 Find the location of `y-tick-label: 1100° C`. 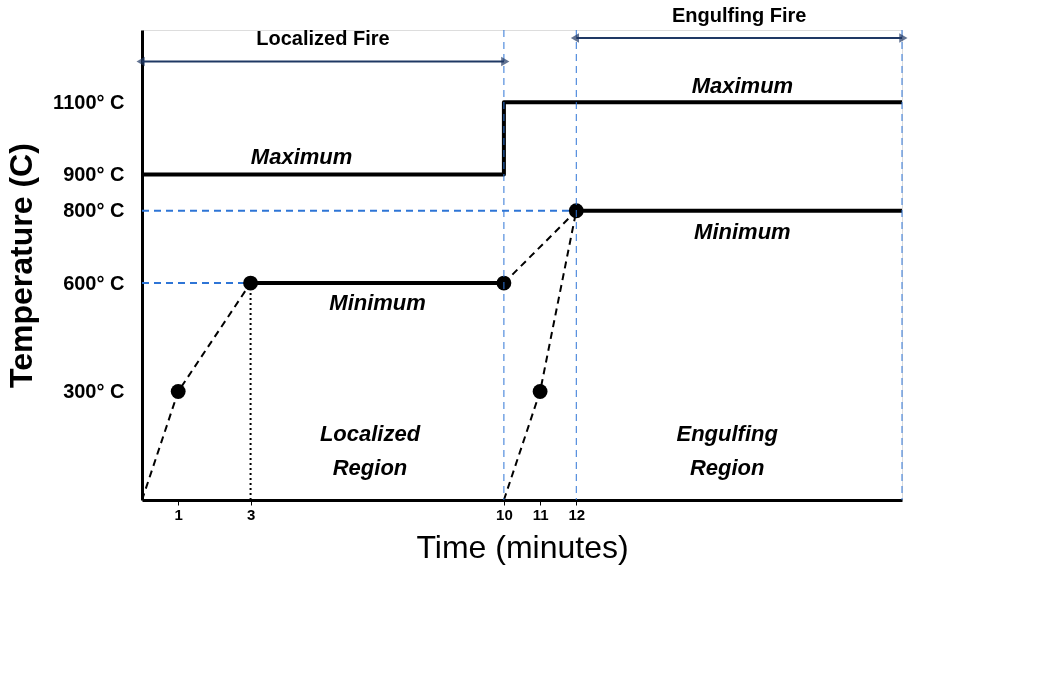

y-tick-label: 1100° C is located at coordinates (89, 101).